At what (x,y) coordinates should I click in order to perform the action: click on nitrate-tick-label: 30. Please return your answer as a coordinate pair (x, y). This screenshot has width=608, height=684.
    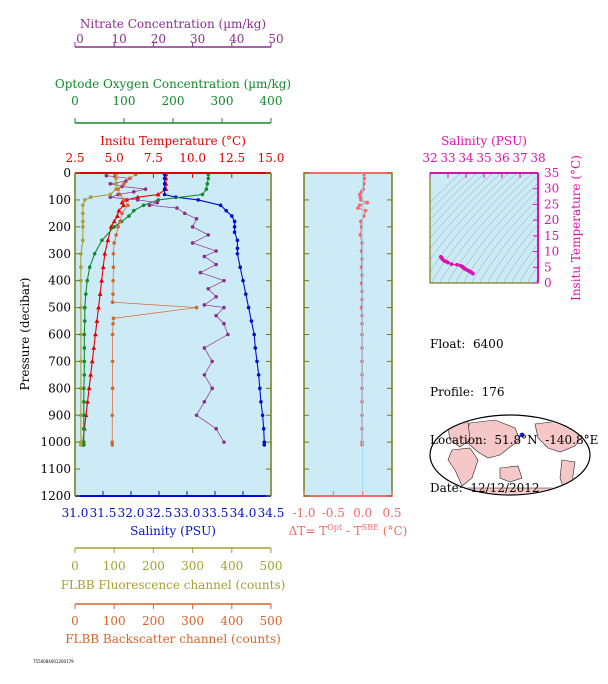
    Looking at the image, I should click on (197, 39).